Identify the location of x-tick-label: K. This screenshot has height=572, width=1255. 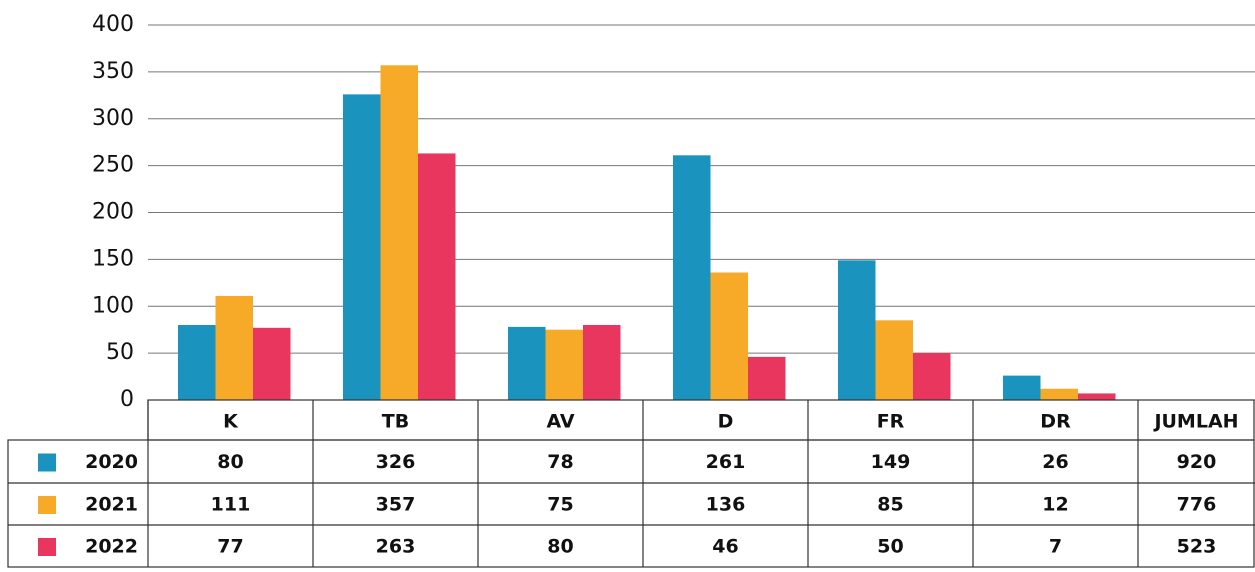
(231, 422).